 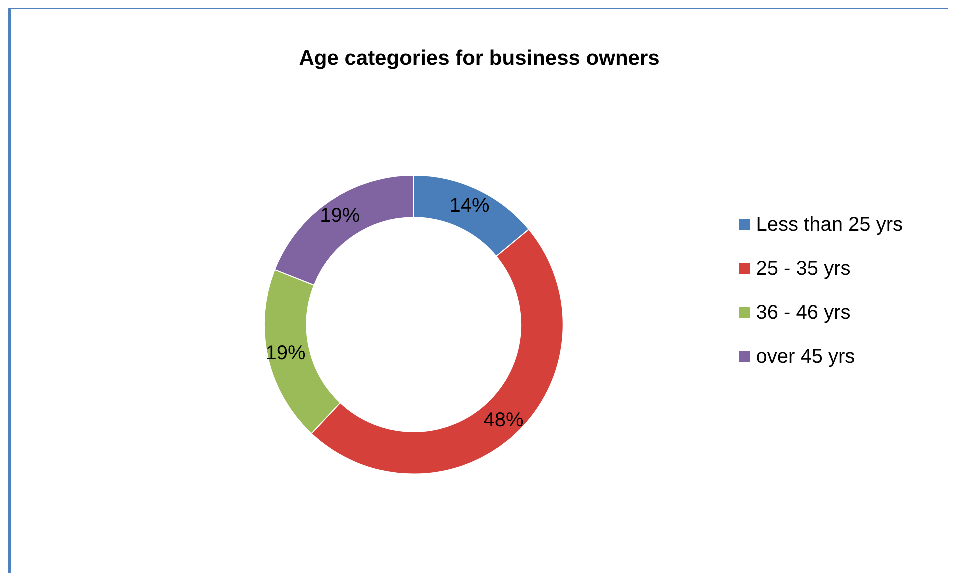 I want to click on legend-label: 36 - 46 yrs, so click(x=803, y=313).